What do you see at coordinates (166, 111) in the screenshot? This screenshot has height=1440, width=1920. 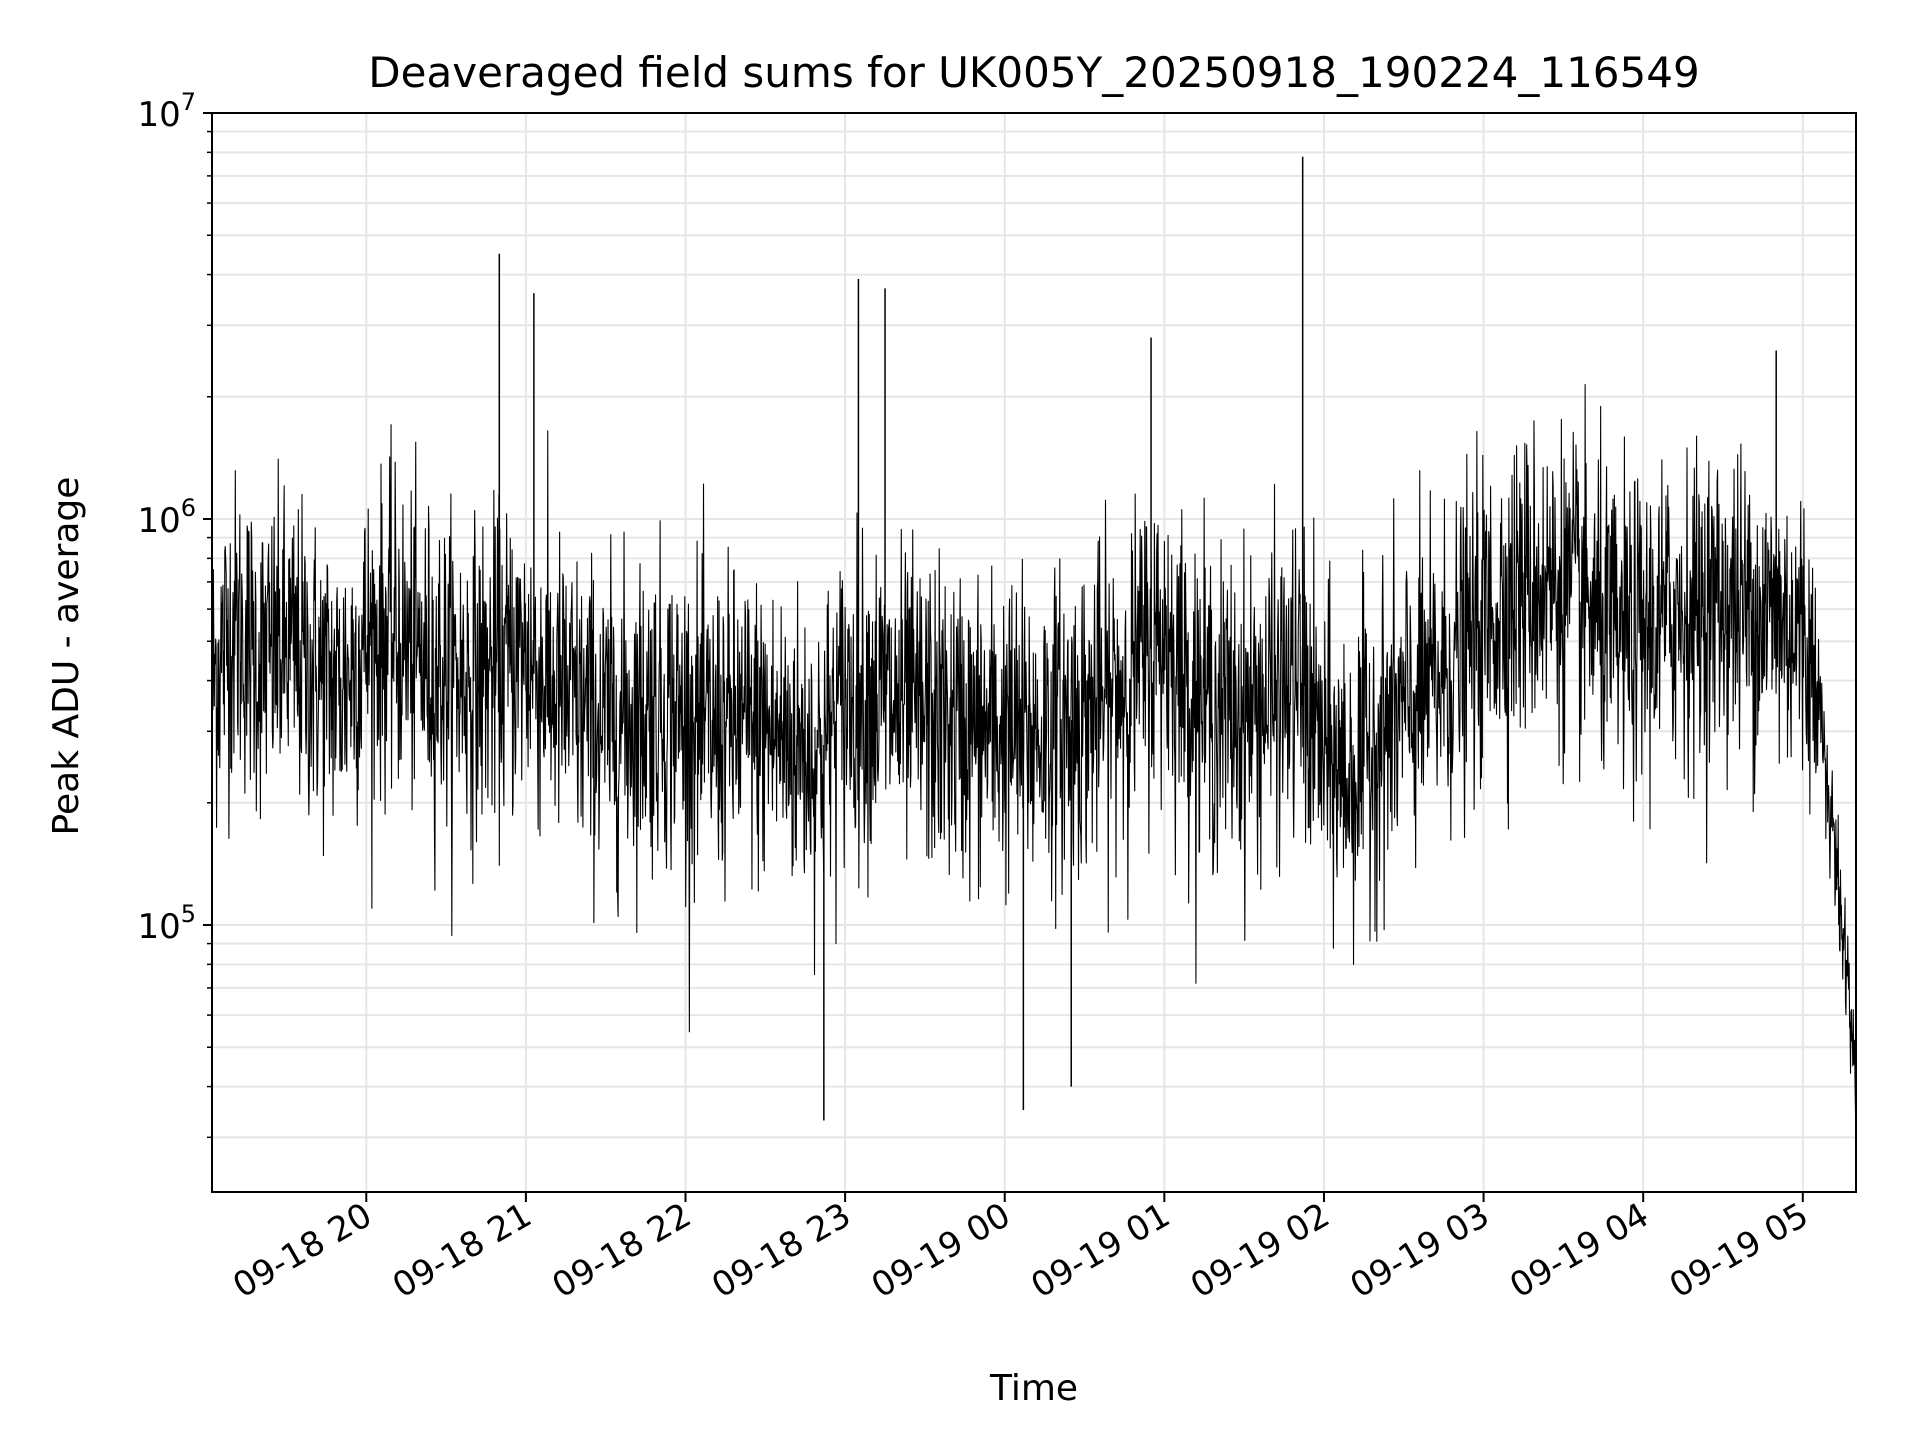 I see `y-tick-label: 10⁷` at bounding box center [166, 111].